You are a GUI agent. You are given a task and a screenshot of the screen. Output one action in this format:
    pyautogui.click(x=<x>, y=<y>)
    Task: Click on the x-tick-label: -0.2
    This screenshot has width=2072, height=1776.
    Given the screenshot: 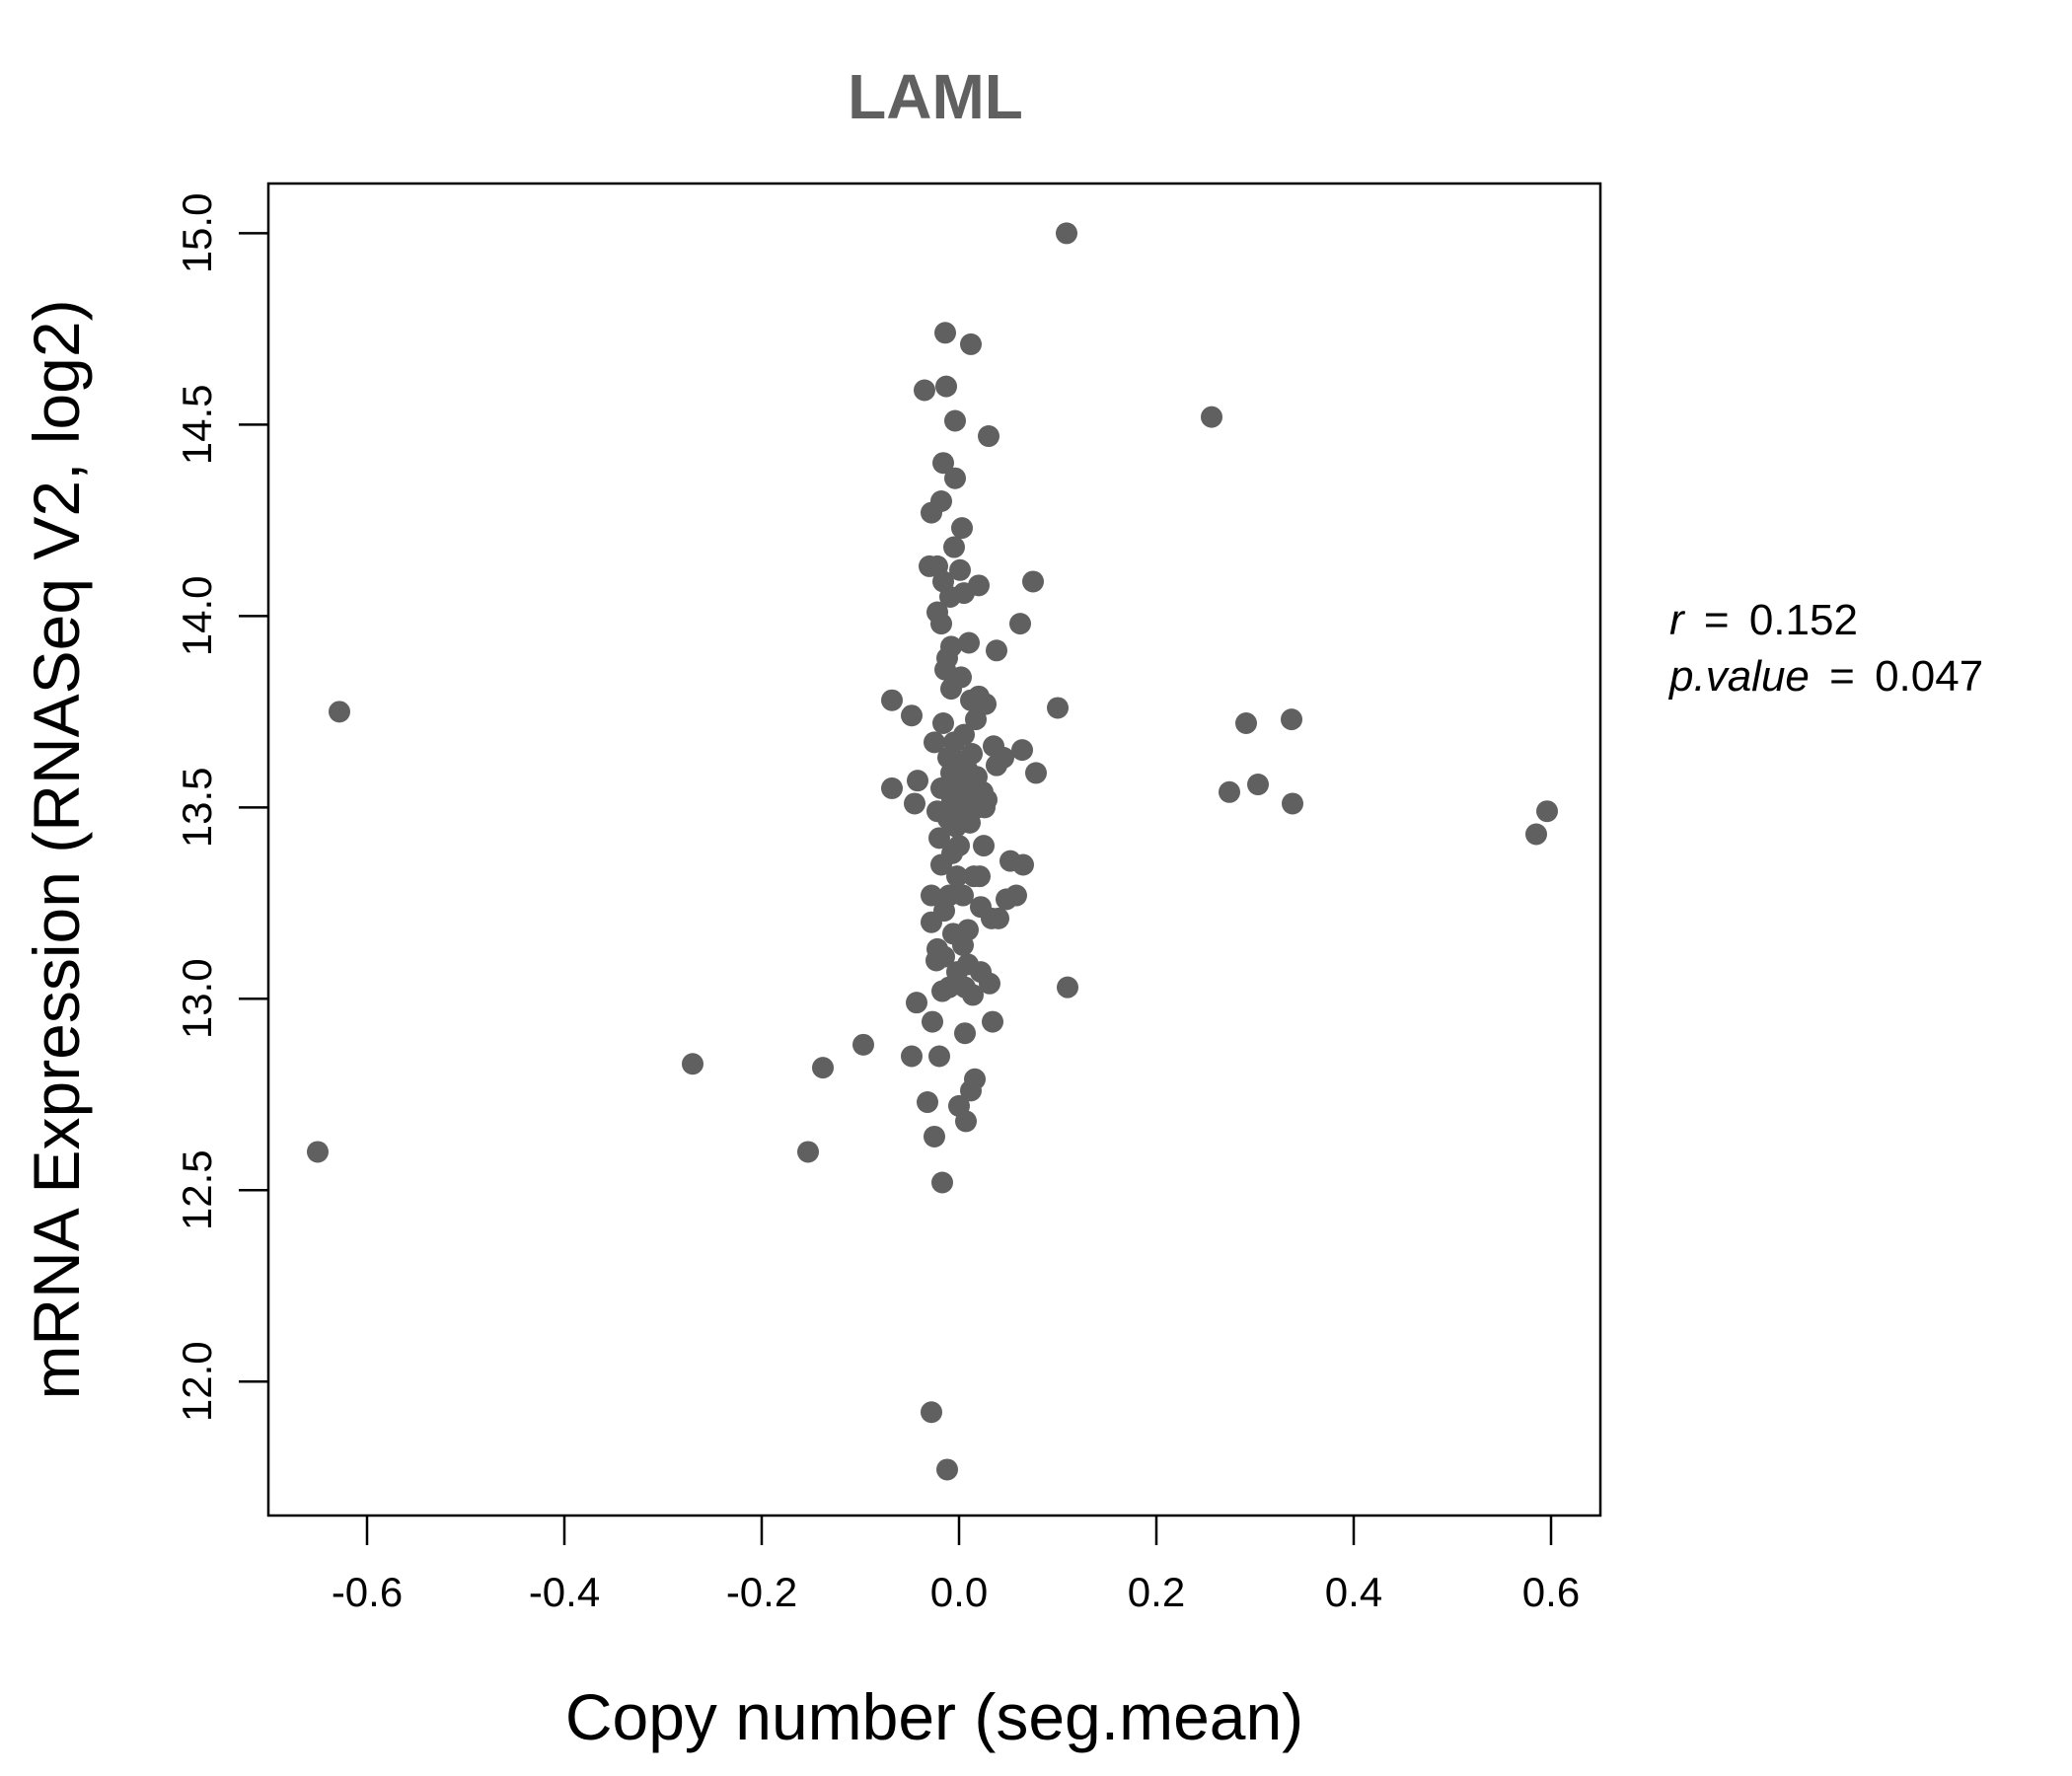 What is the action you would take?
    pyautogui.click(x=762, y=1592)
    